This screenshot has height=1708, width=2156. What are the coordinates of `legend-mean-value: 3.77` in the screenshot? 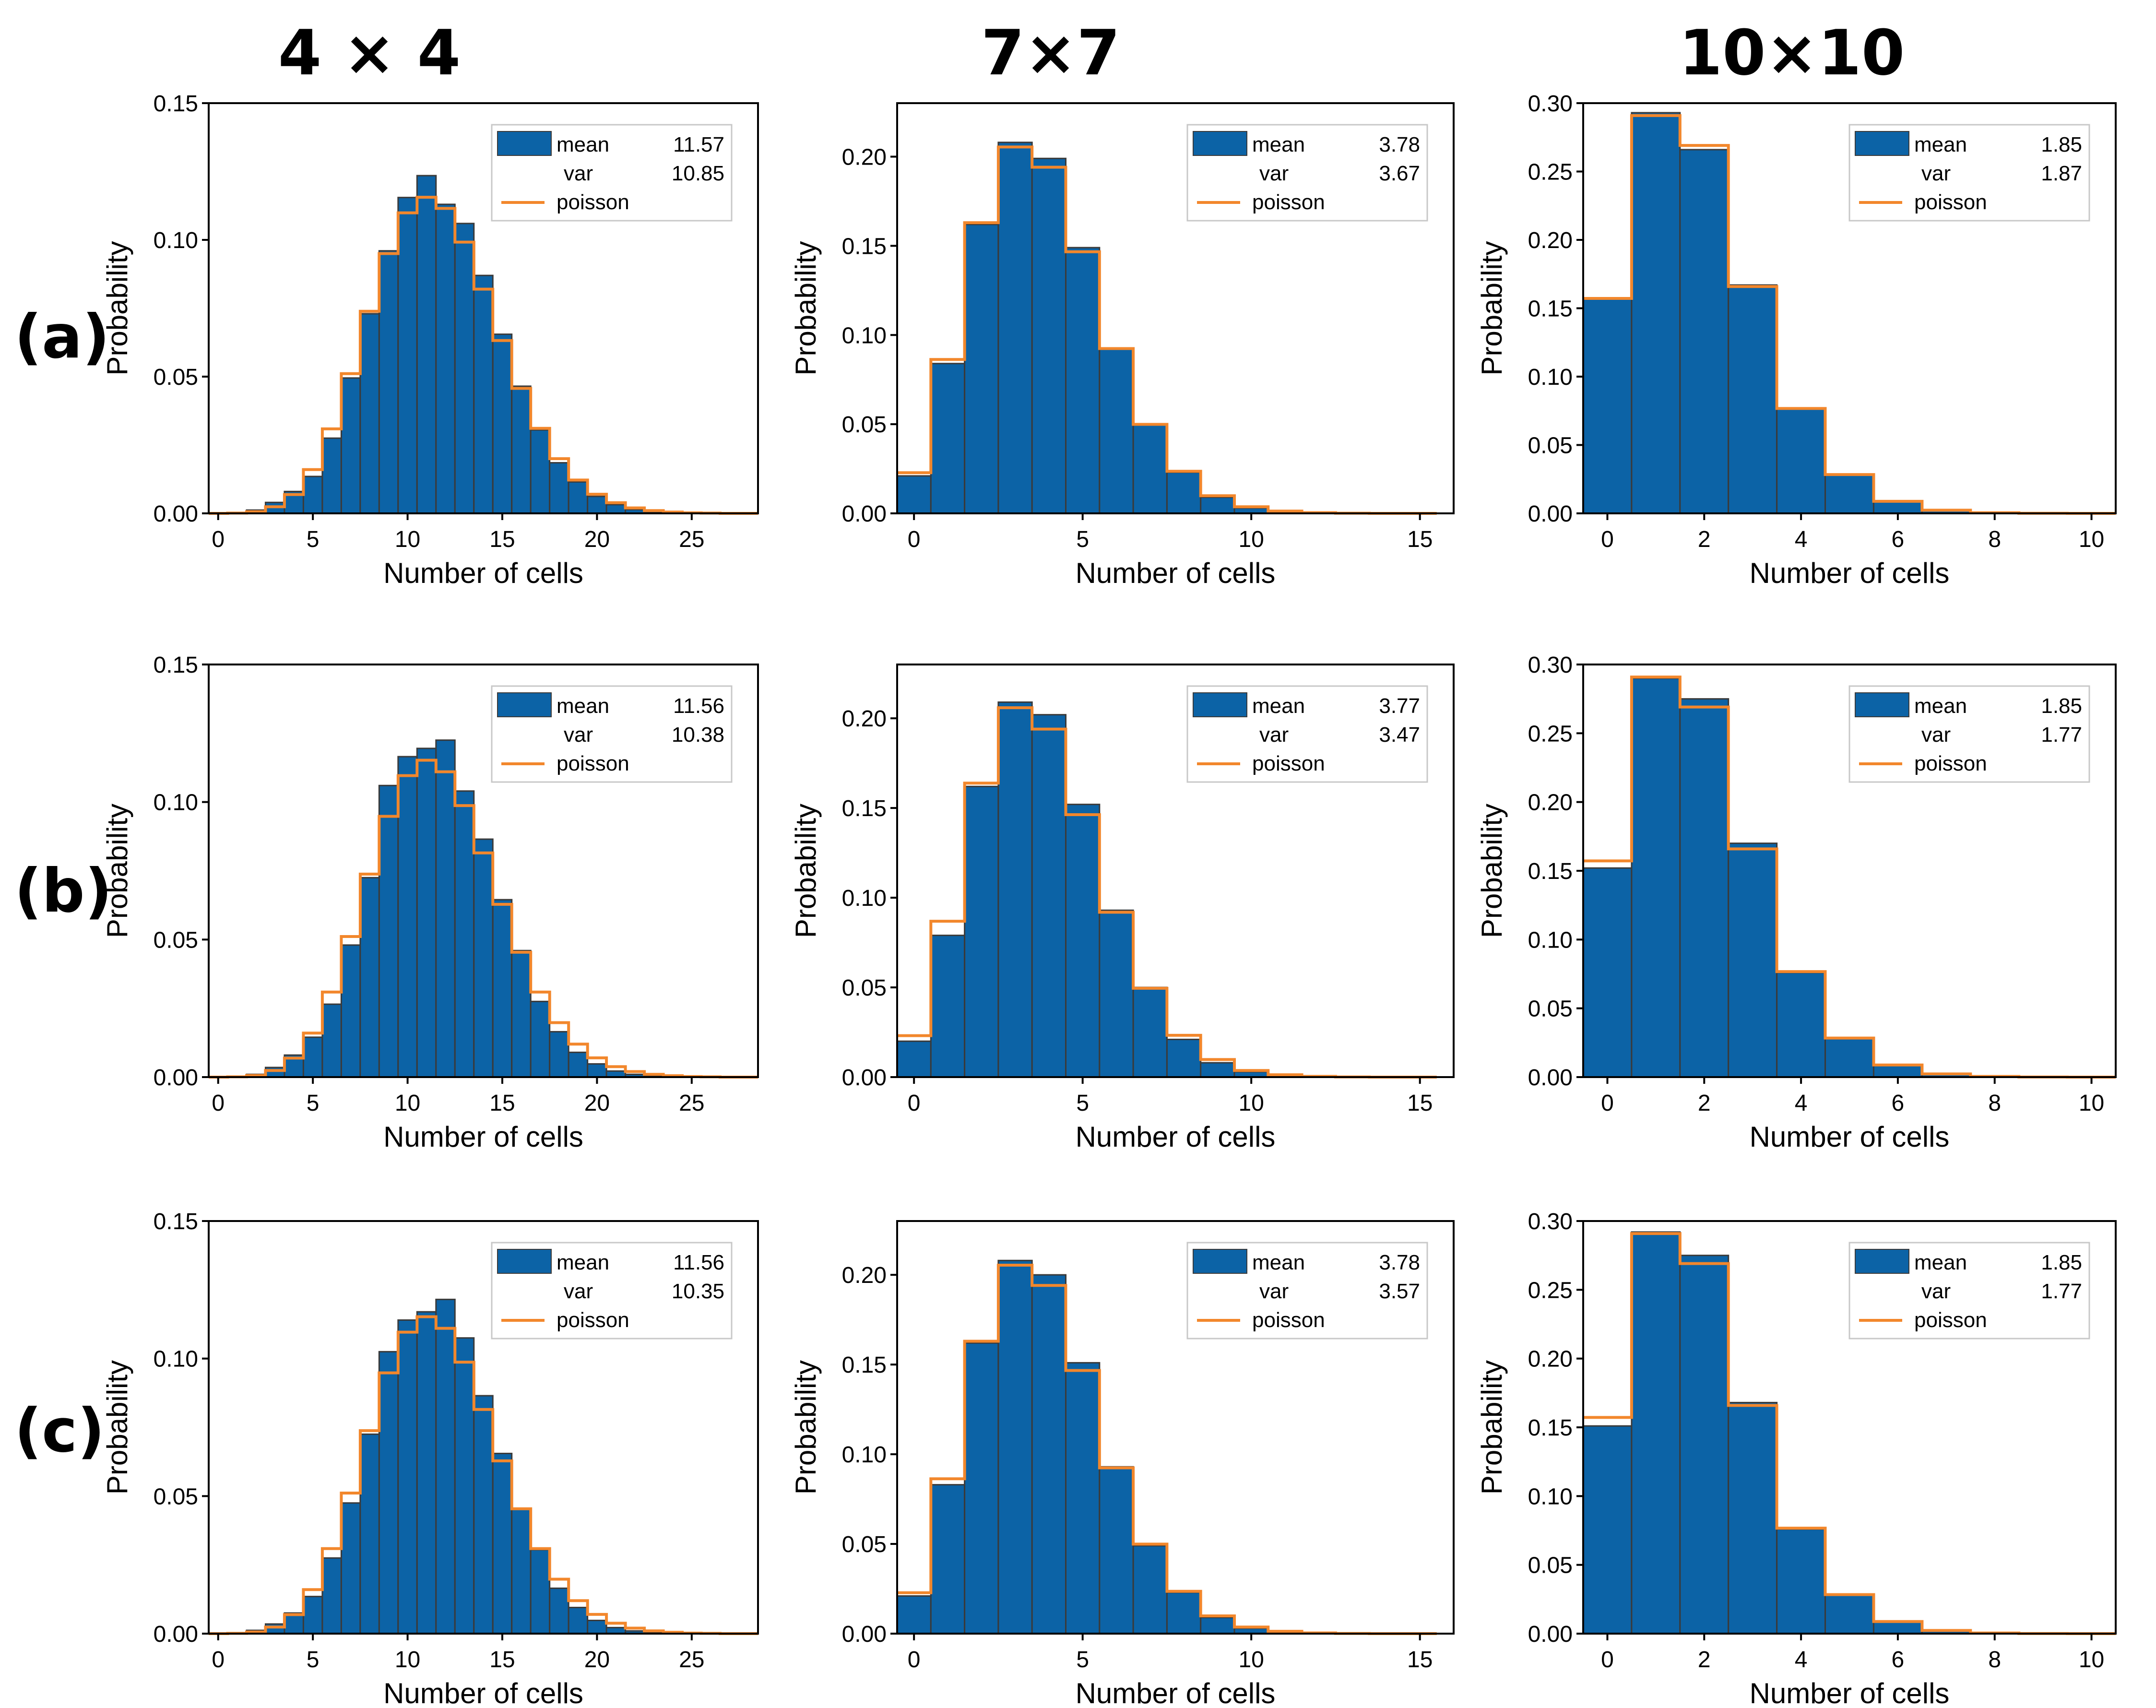 It's located at (1399, 706).